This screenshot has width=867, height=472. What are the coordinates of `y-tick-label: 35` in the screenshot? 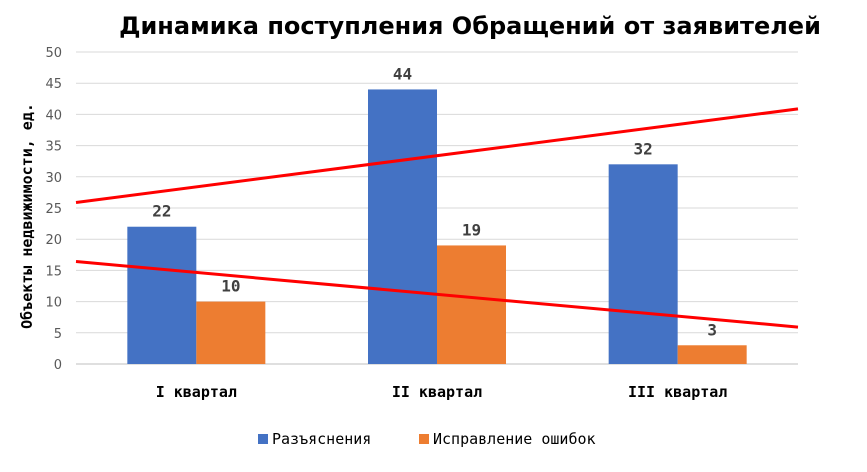 It's located at (53, 147).